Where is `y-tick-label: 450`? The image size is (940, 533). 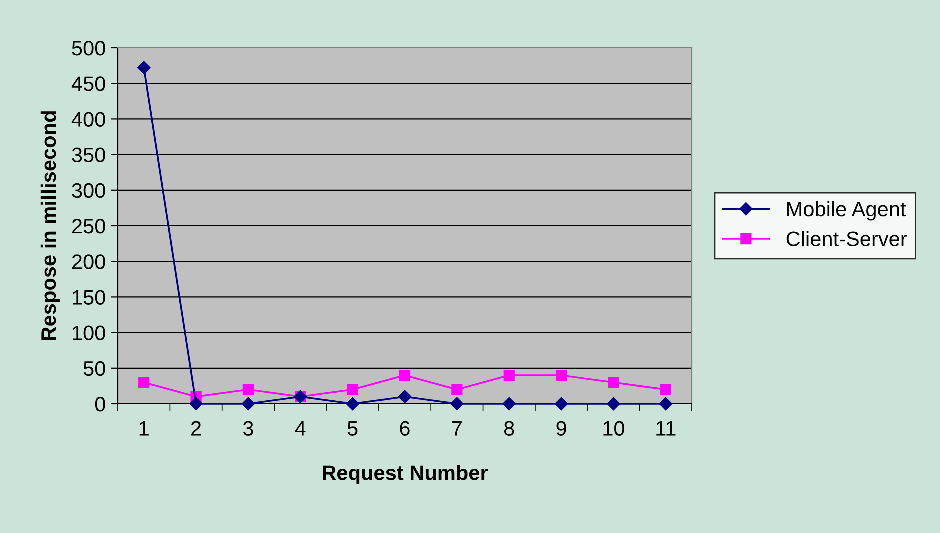 y-tick-label: 450 is located at coordinates (89, 84).